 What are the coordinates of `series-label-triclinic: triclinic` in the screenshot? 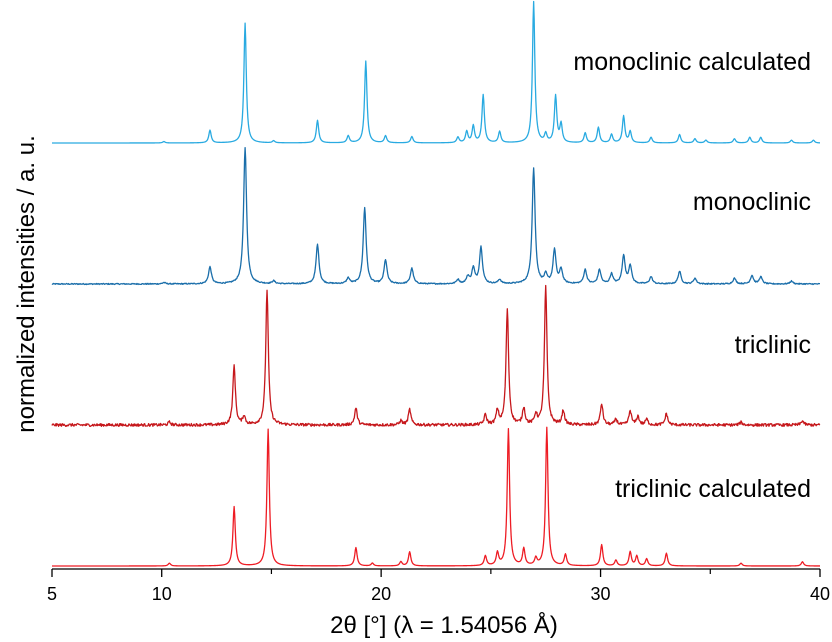 It's located at (773, 345).